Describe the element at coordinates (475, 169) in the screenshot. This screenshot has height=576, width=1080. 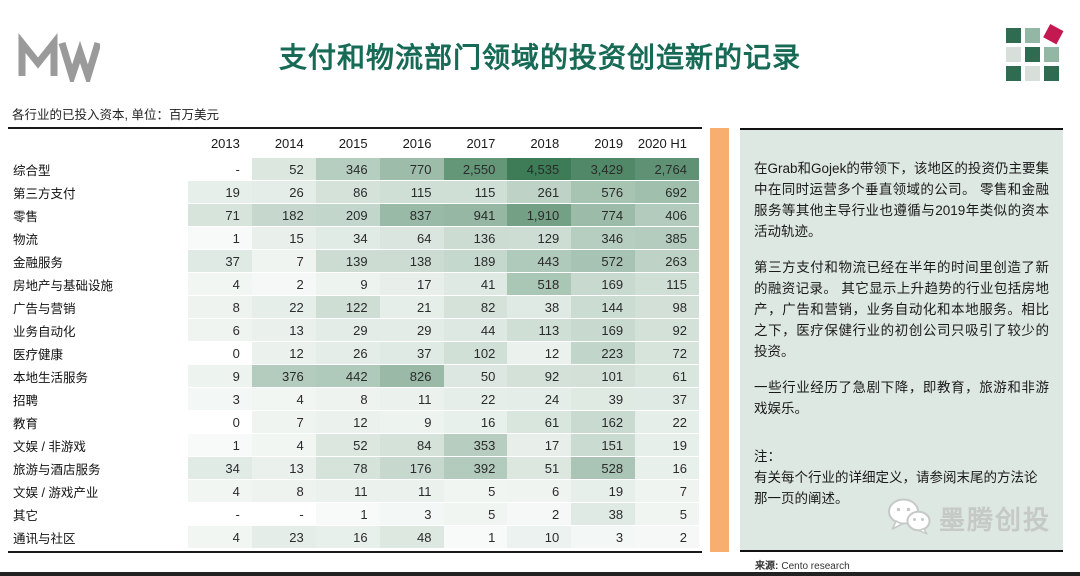
I see `heatmap-cell: 2,550` at that location.